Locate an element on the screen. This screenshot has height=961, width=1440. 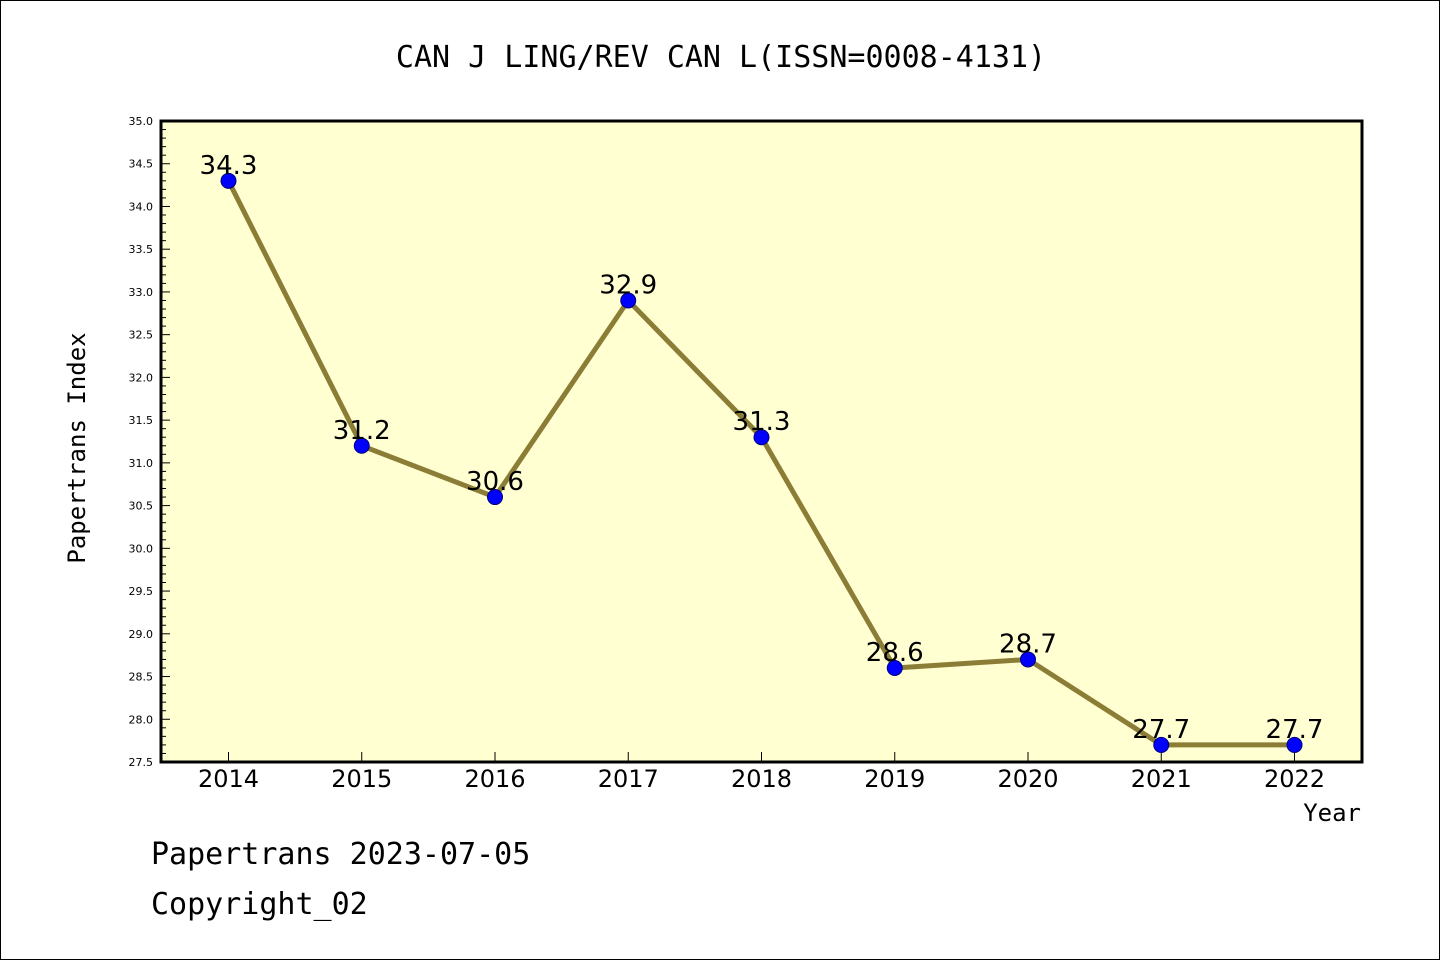
x-tick-label: 2022 is located at coordinates (1294, 779).